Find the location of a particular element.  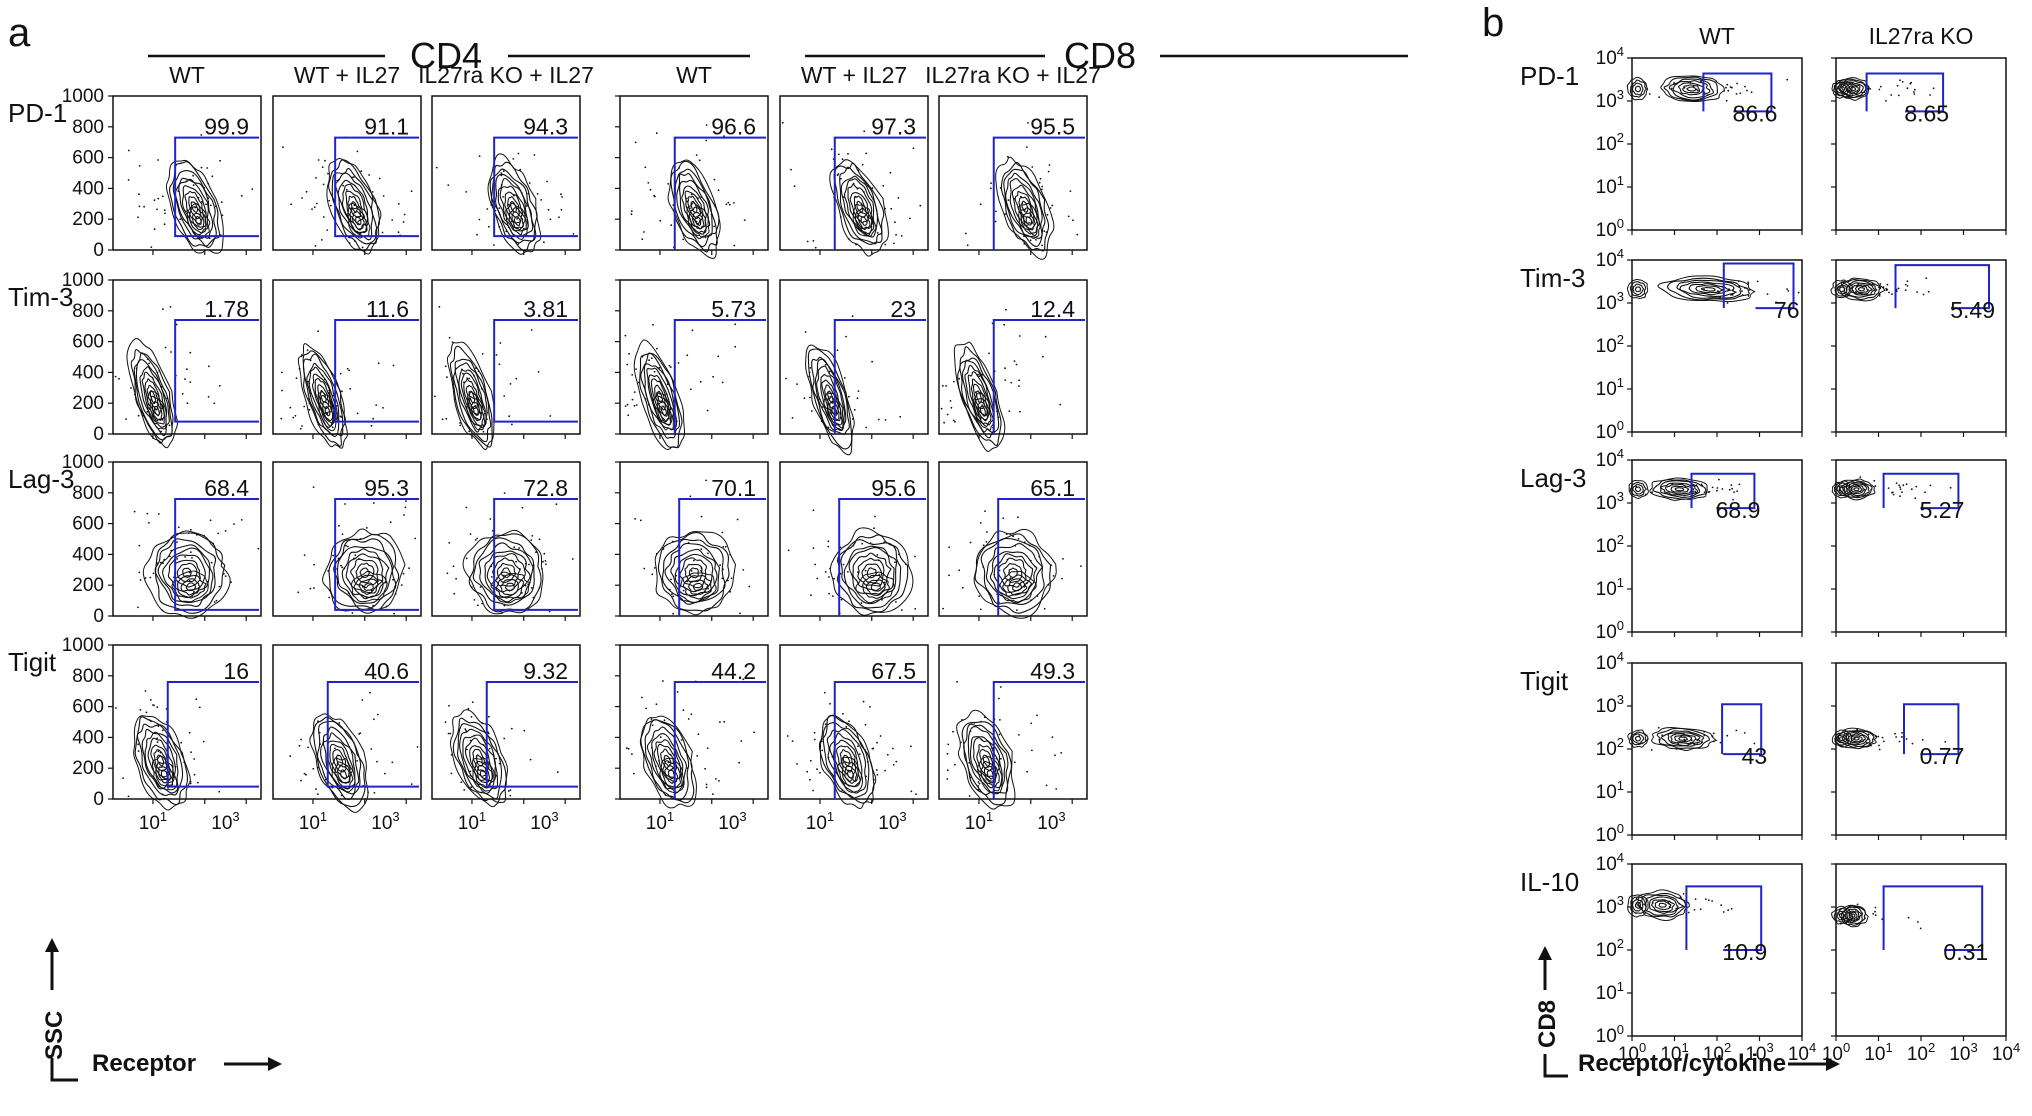

y-tick-label: 0 is located at coordinates (98, 616).